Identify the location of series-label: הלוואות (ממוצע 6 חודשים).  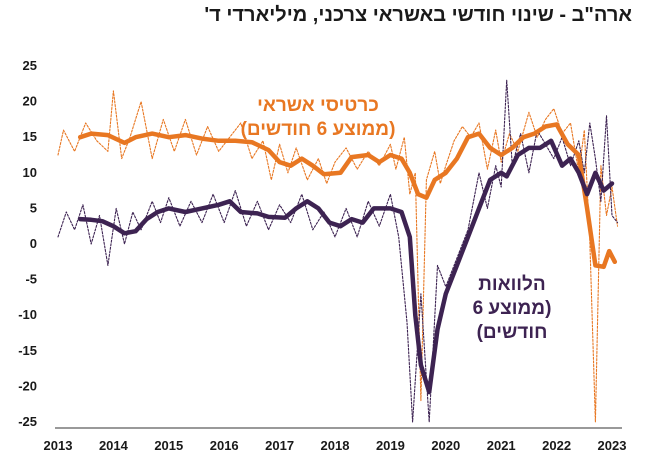
(512, 308).